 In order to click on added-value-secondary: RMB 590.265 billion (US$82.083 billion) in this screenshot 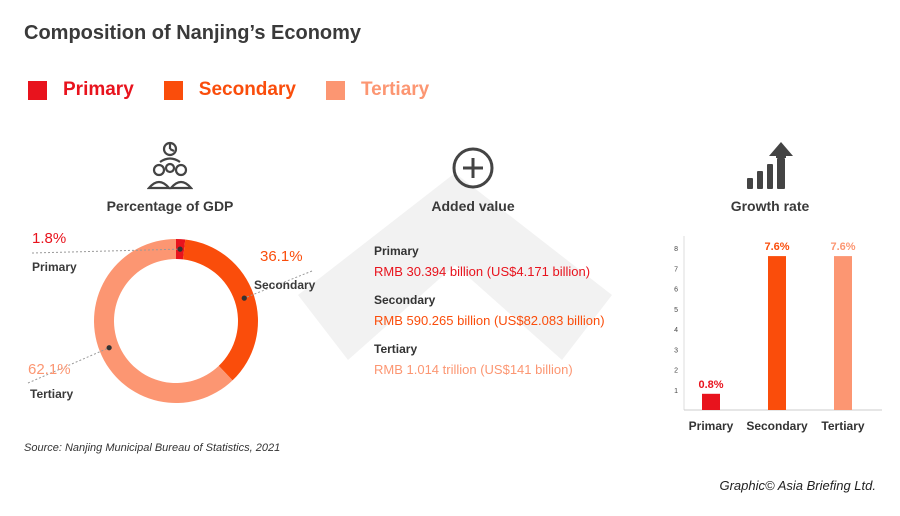, I will do `click(489, 320)`.